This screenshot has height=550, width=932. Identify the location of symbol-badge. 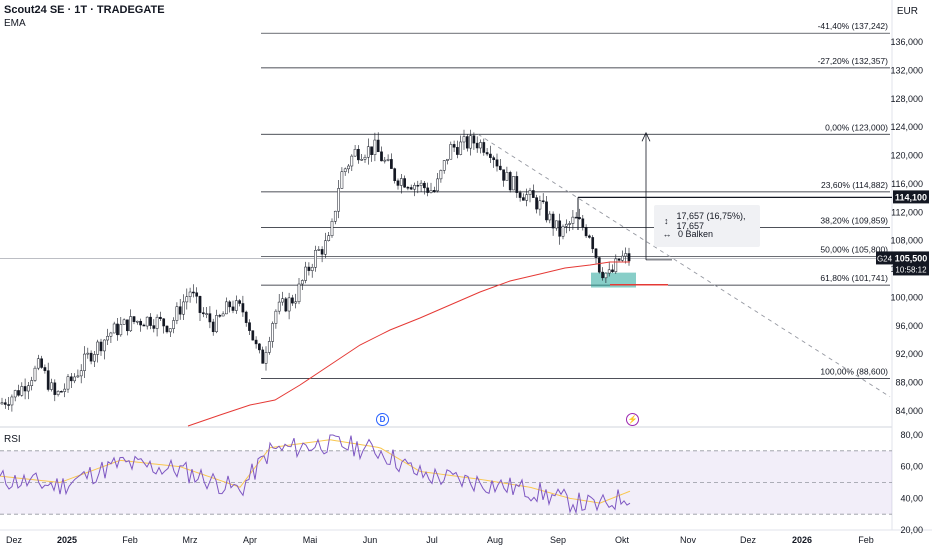
(884, 258).